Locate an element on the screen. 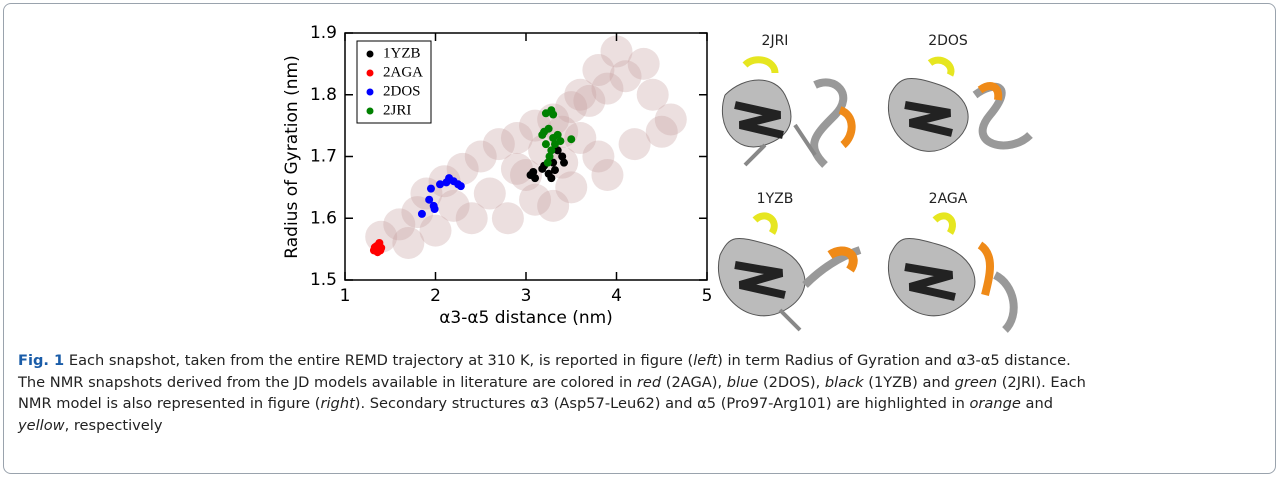 The width and height of the screenshot is (1281, 479). y-tick-label: 1.7 is located at coordinates (323, 157).